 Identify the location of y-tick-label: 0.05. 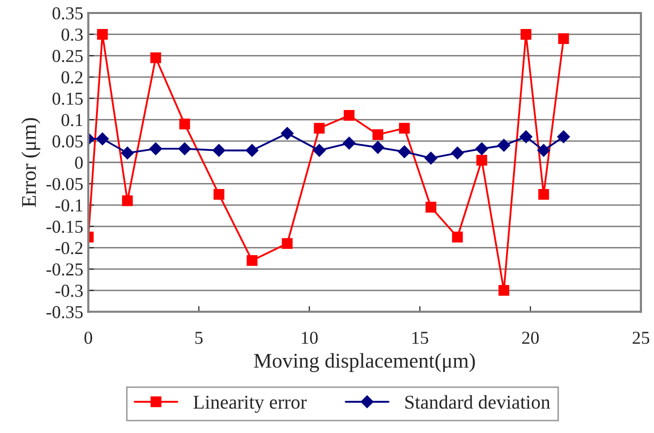
(67, 141).